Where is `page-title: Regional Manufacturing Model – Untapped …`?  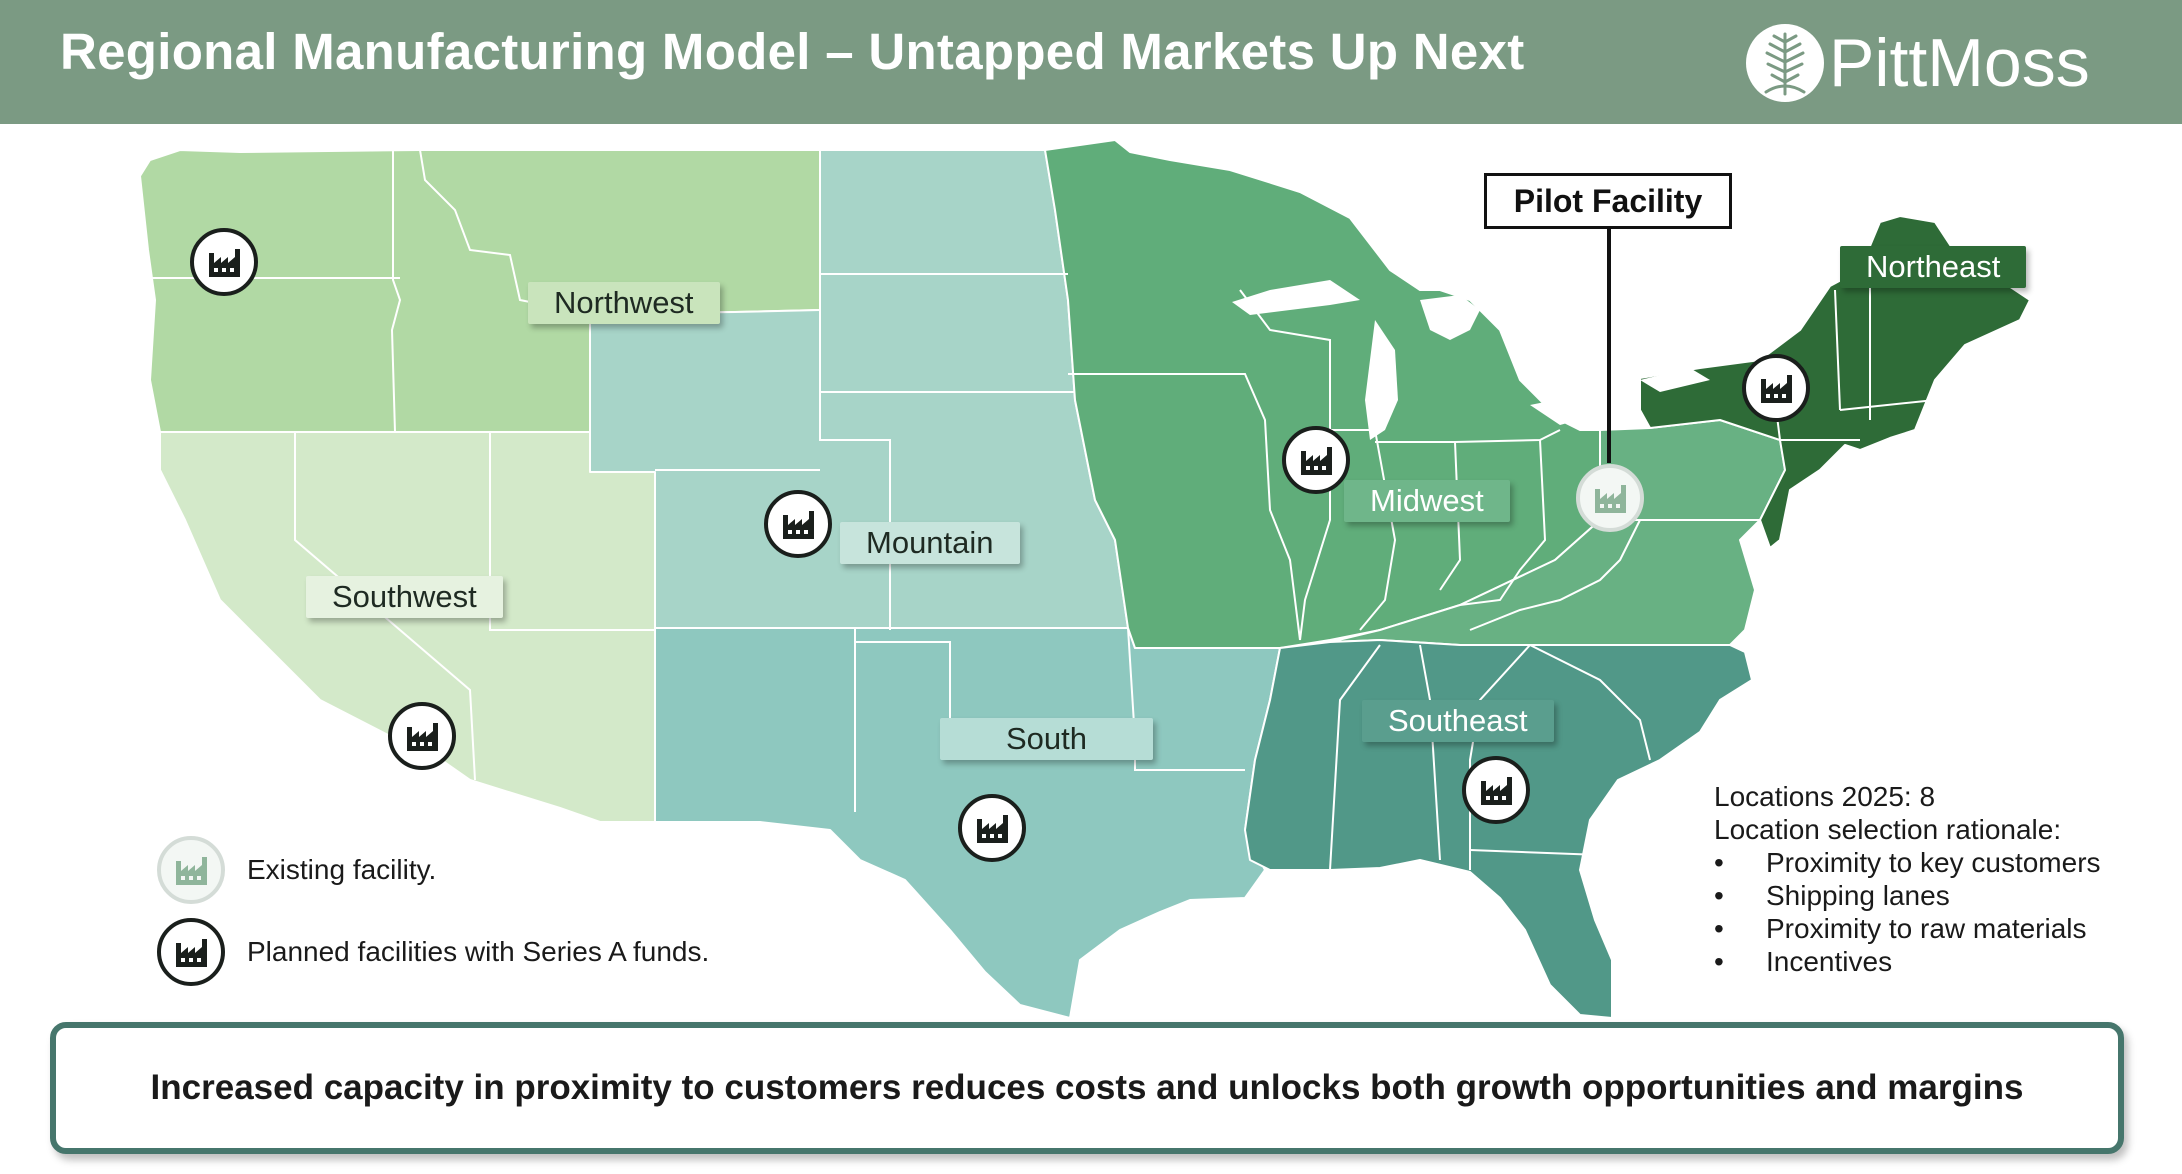
page-title: Regional Manufacturing Model – Untapped … is located at coordinates (792, 51).